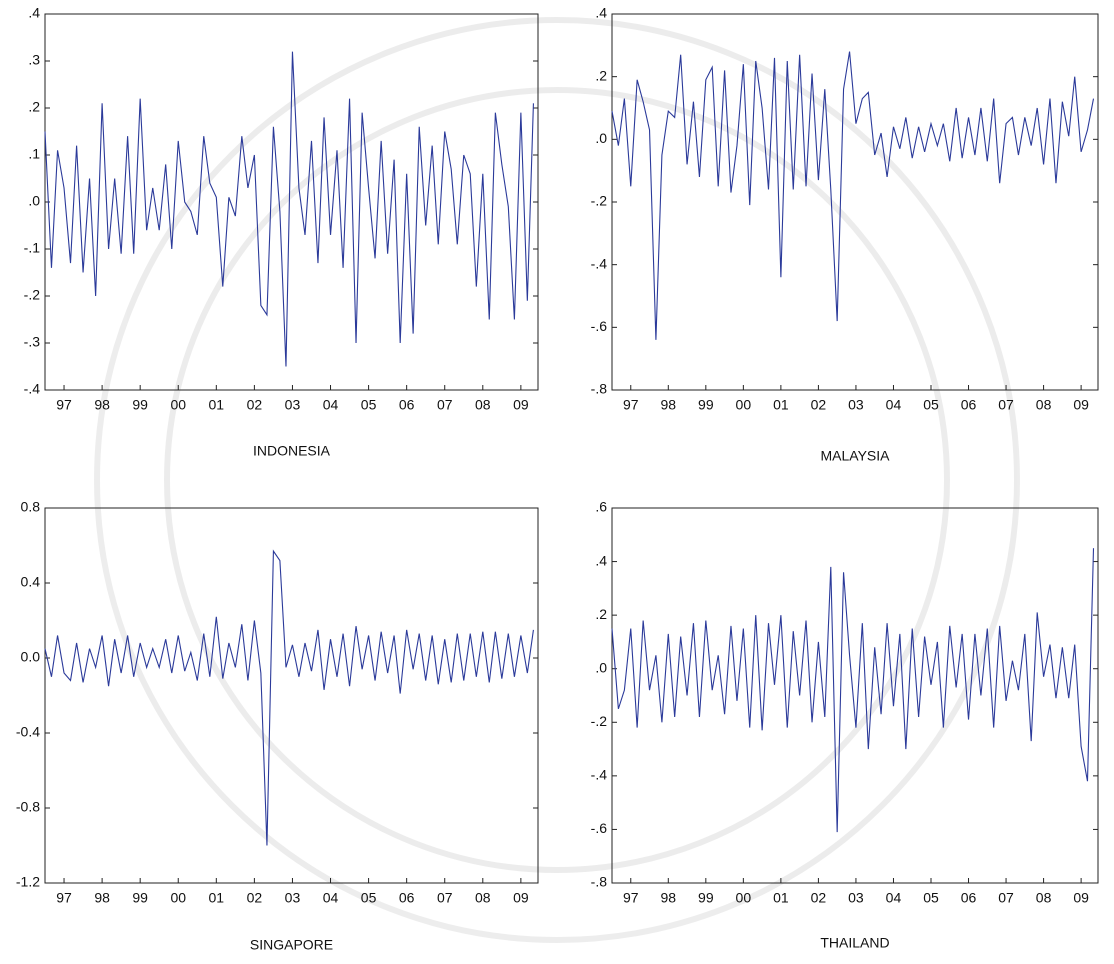  What do you see at coordinates (601, 507) in the screenshot?
I see `y-tick-label: .6` at bounding box center [601, 507].